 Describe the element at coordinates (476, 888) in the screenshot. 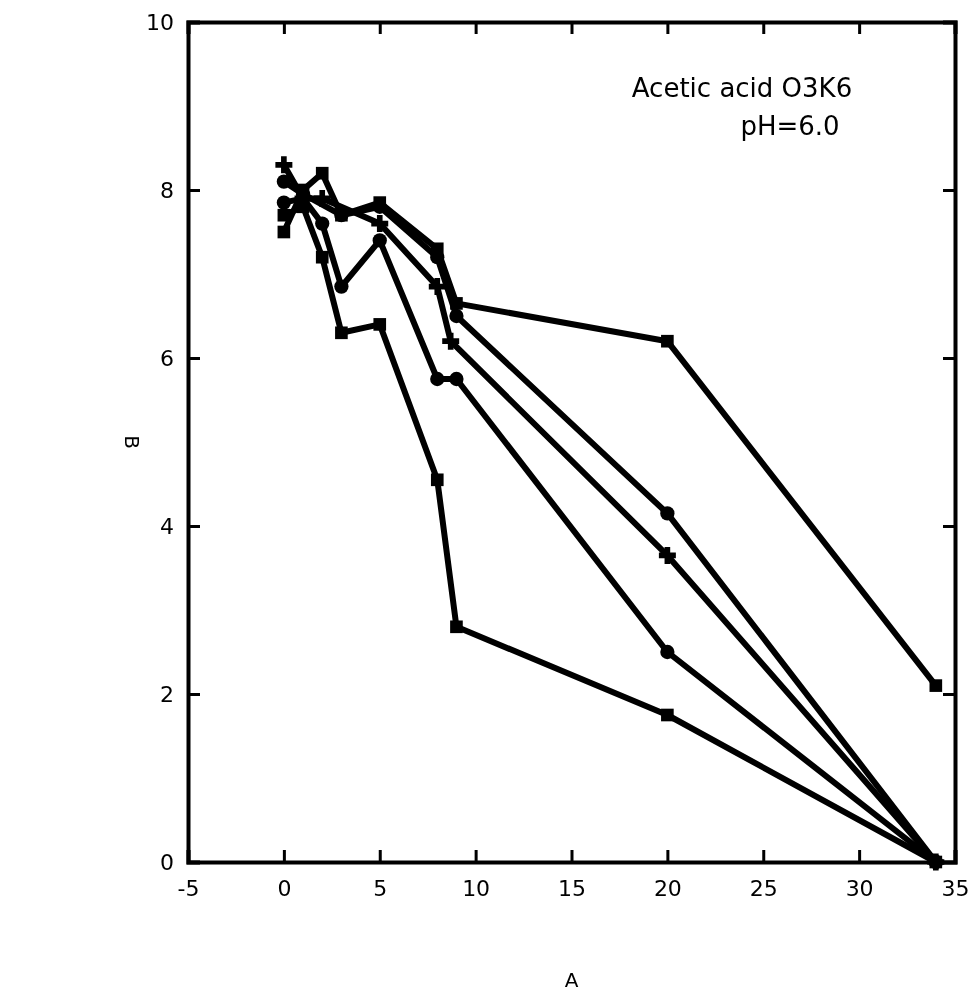

I see `x-tick-label: 10` at that location.